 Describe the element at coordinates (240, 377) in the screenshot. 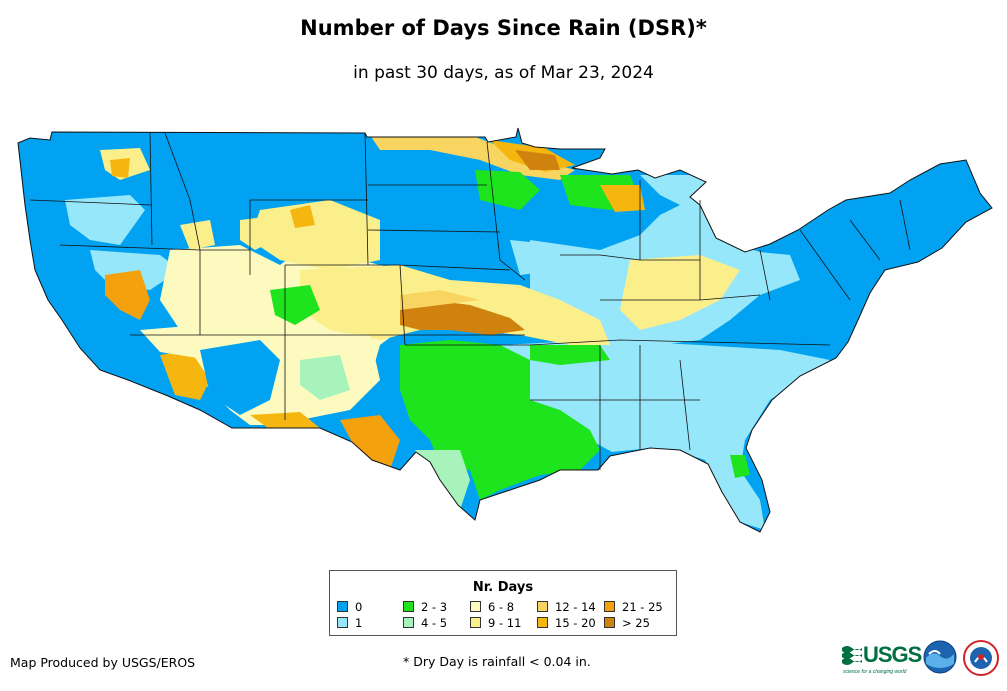

I see `region-0-days` at that location.